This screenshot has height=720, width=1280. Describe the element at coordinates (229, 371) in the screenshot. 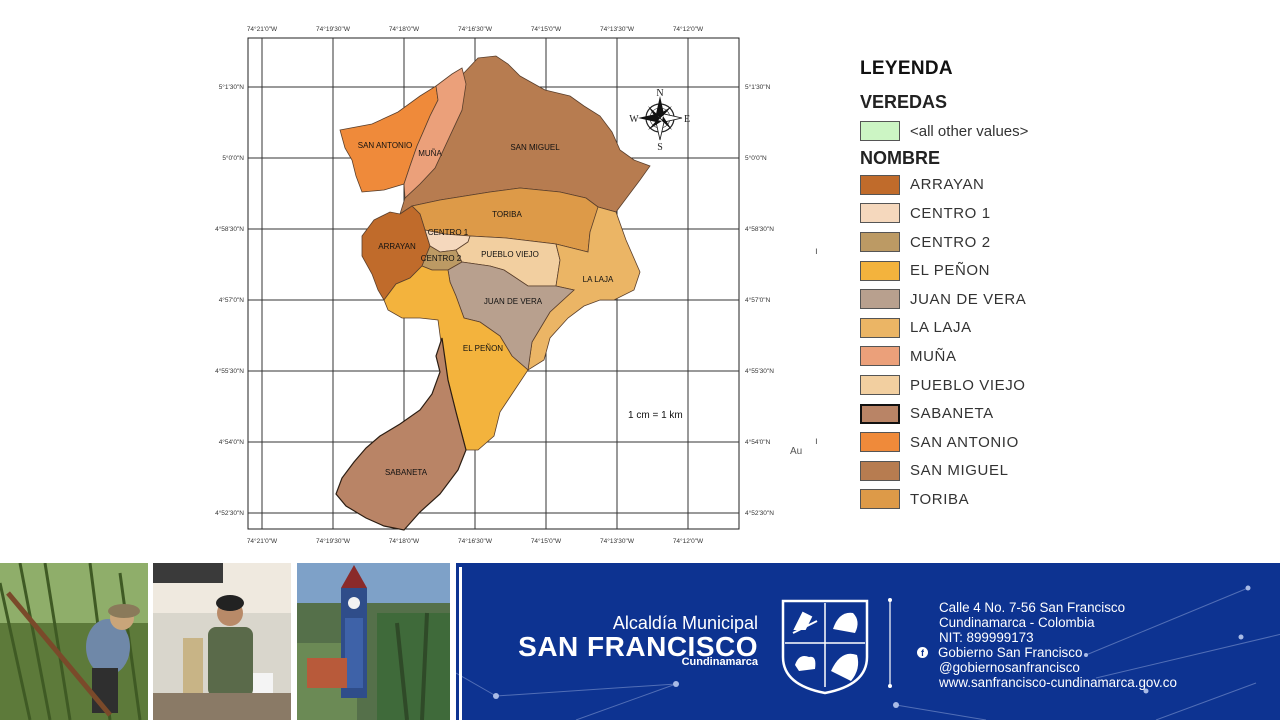

I see `left-tick-label: 4°55'30"N` at that location.